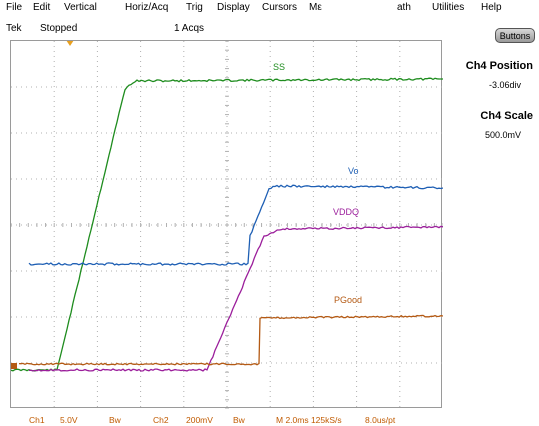  Describe the element at coordinates (280, 7) in the screenshot. I see `menu-cursors: Cursors` at that location.